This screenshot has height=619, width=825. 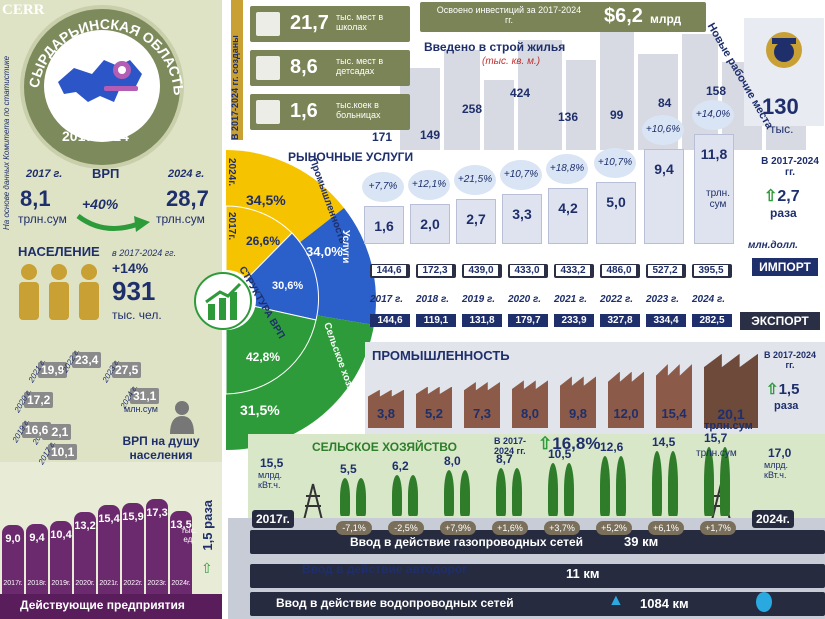 I want to click on grp-value-2017: 8,1, so click(x=35, y=198).